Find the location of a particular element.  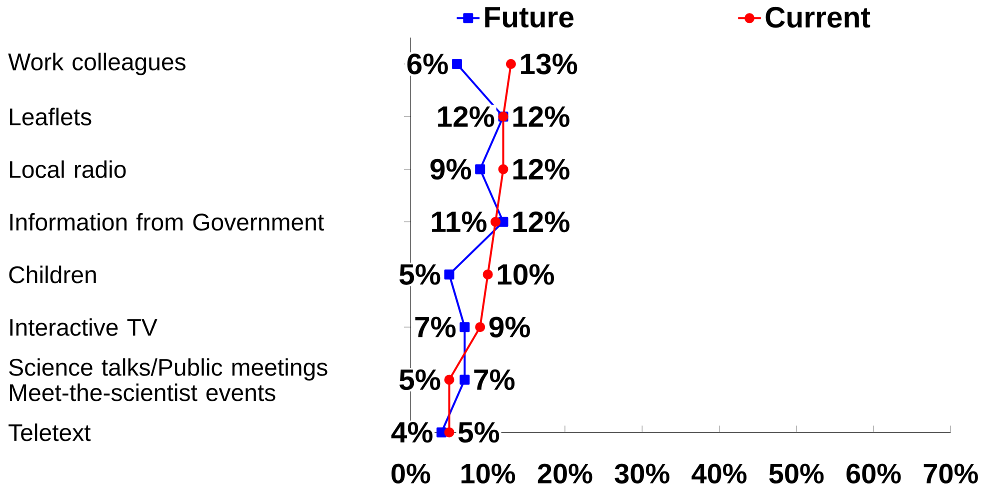

x-tick-label: 10% is located at coordinates (489, 474).